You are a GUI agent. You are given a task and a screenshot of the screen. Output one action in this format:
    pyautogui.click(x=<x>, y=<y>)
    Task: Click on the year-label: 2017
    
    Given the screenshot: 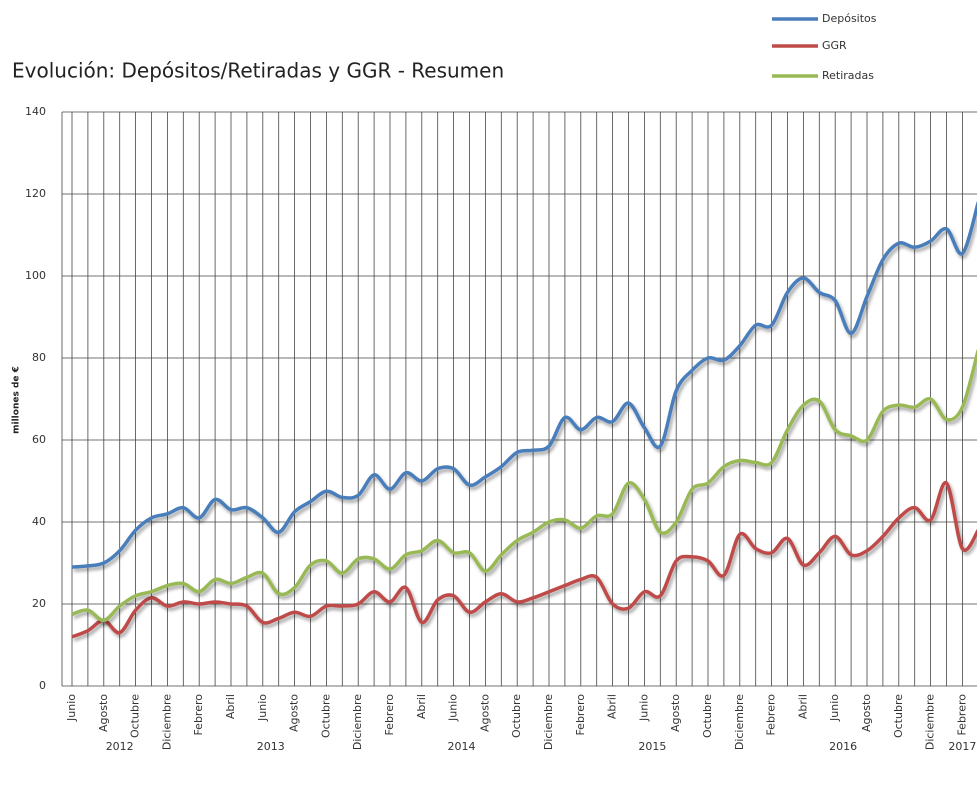 What is the action you would take?
    pyautogui.click(x=962, y=746)
    